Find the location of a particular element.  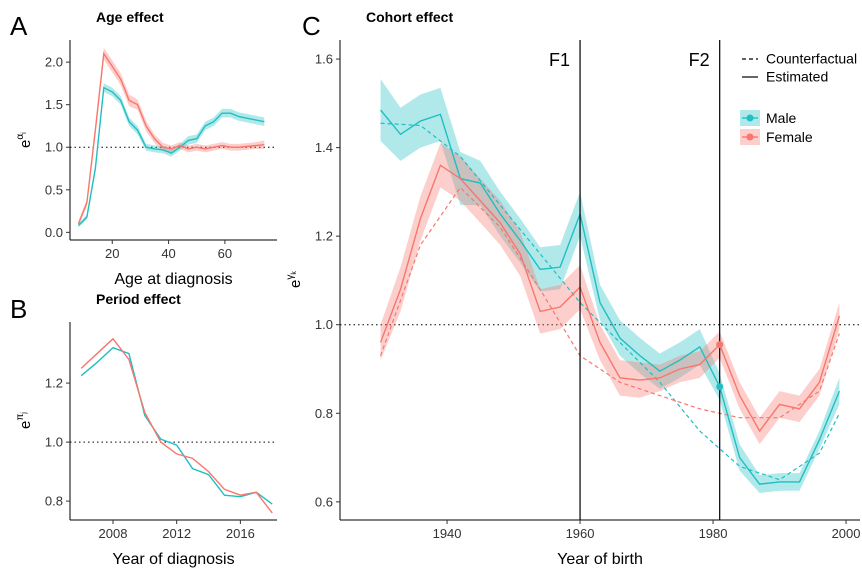

x-tick-label: 1940 is located at coordinates (447, 533).